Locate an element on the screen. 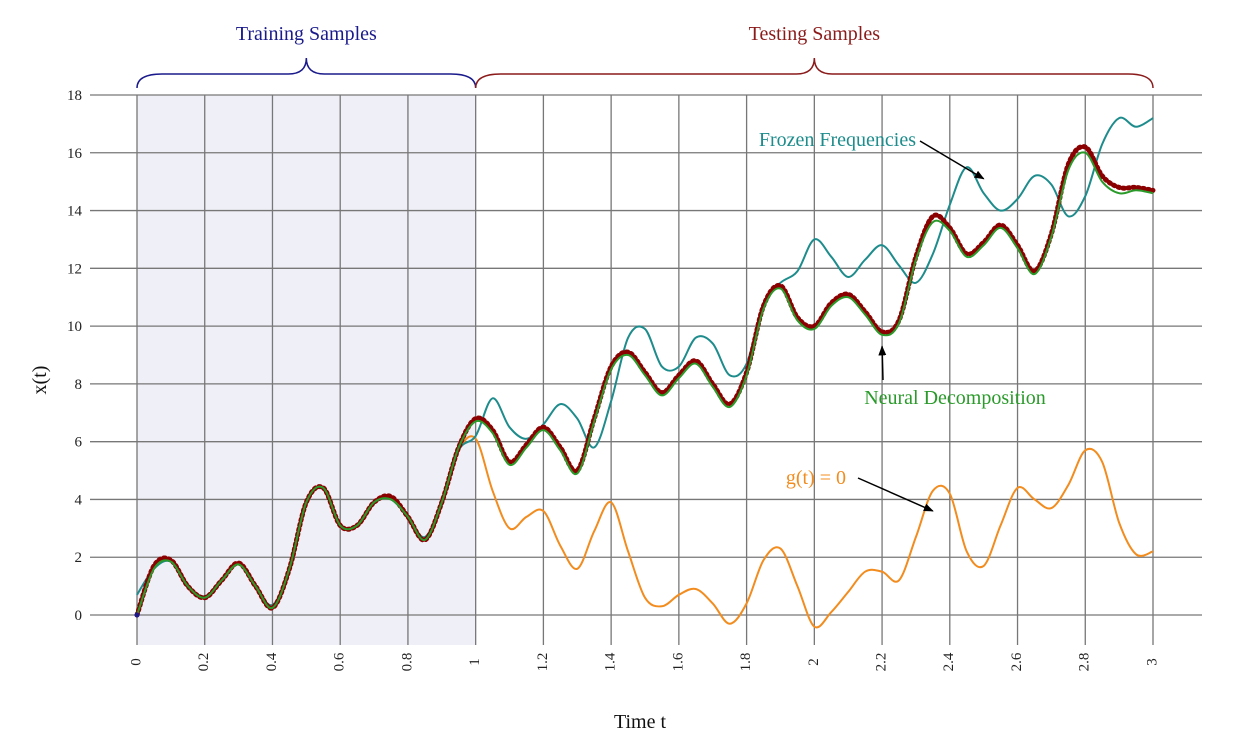 The height and width of the screenshot is (747, 1252). annotation-label: Frozen Frequencies is located at coordinates (837, 140).